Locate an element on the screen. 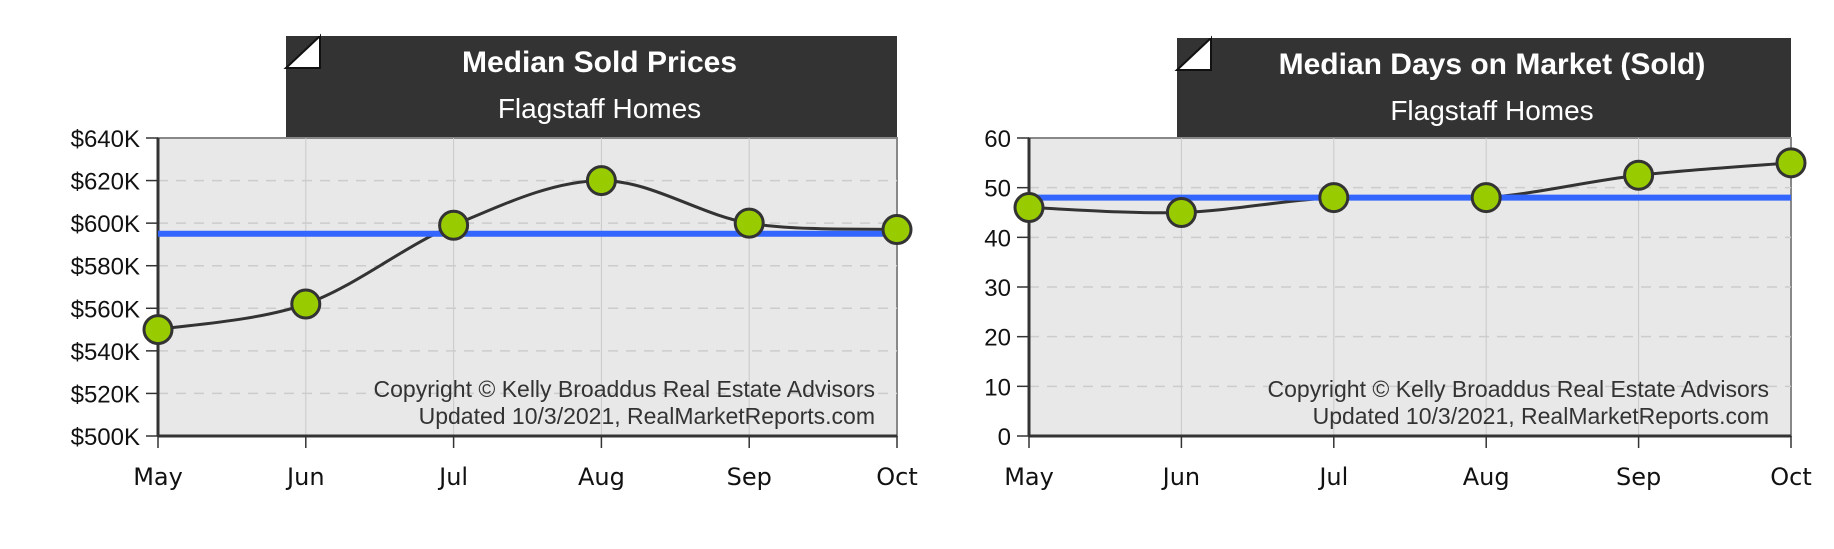  y-tick-label: $500K is located at coordinates (105, 437).